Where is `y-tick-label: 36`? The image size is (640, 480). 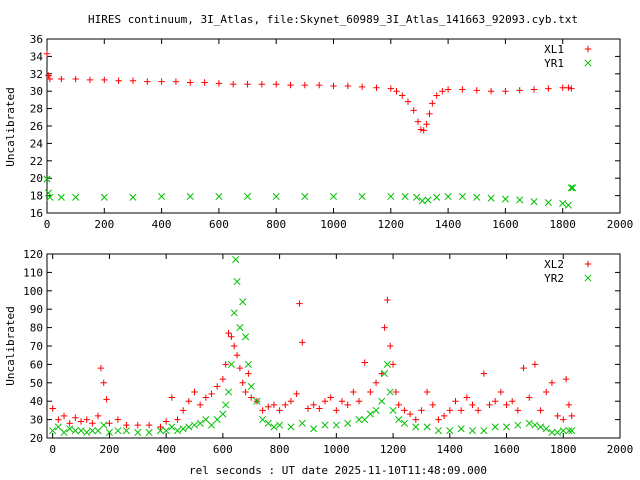
y-tick-label: 36 is located at coordinates (36, 39).